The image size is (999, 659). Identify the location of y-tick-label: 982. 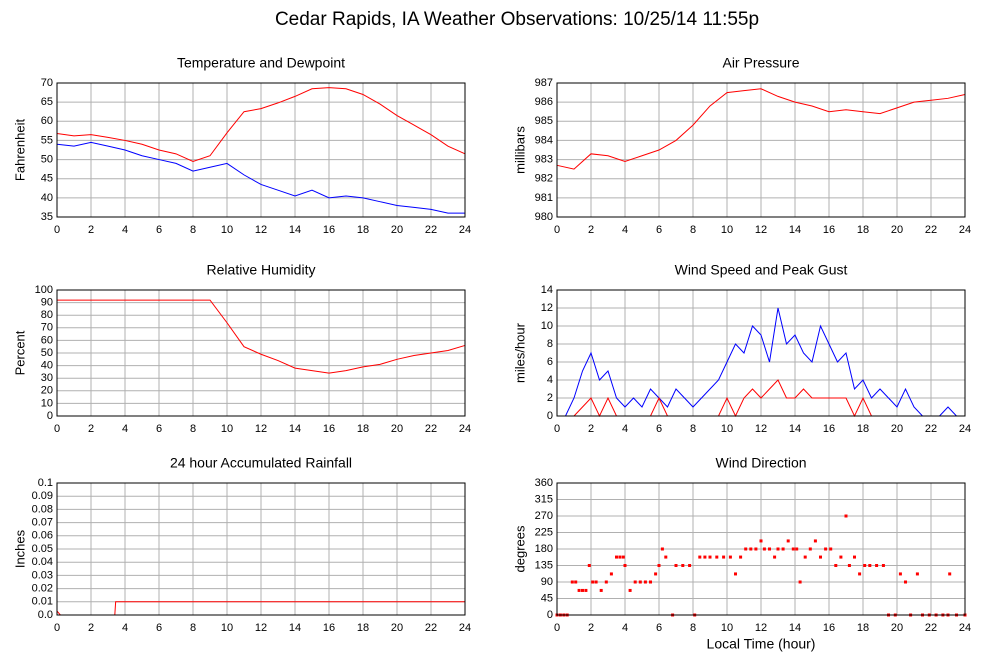
(544, 179).